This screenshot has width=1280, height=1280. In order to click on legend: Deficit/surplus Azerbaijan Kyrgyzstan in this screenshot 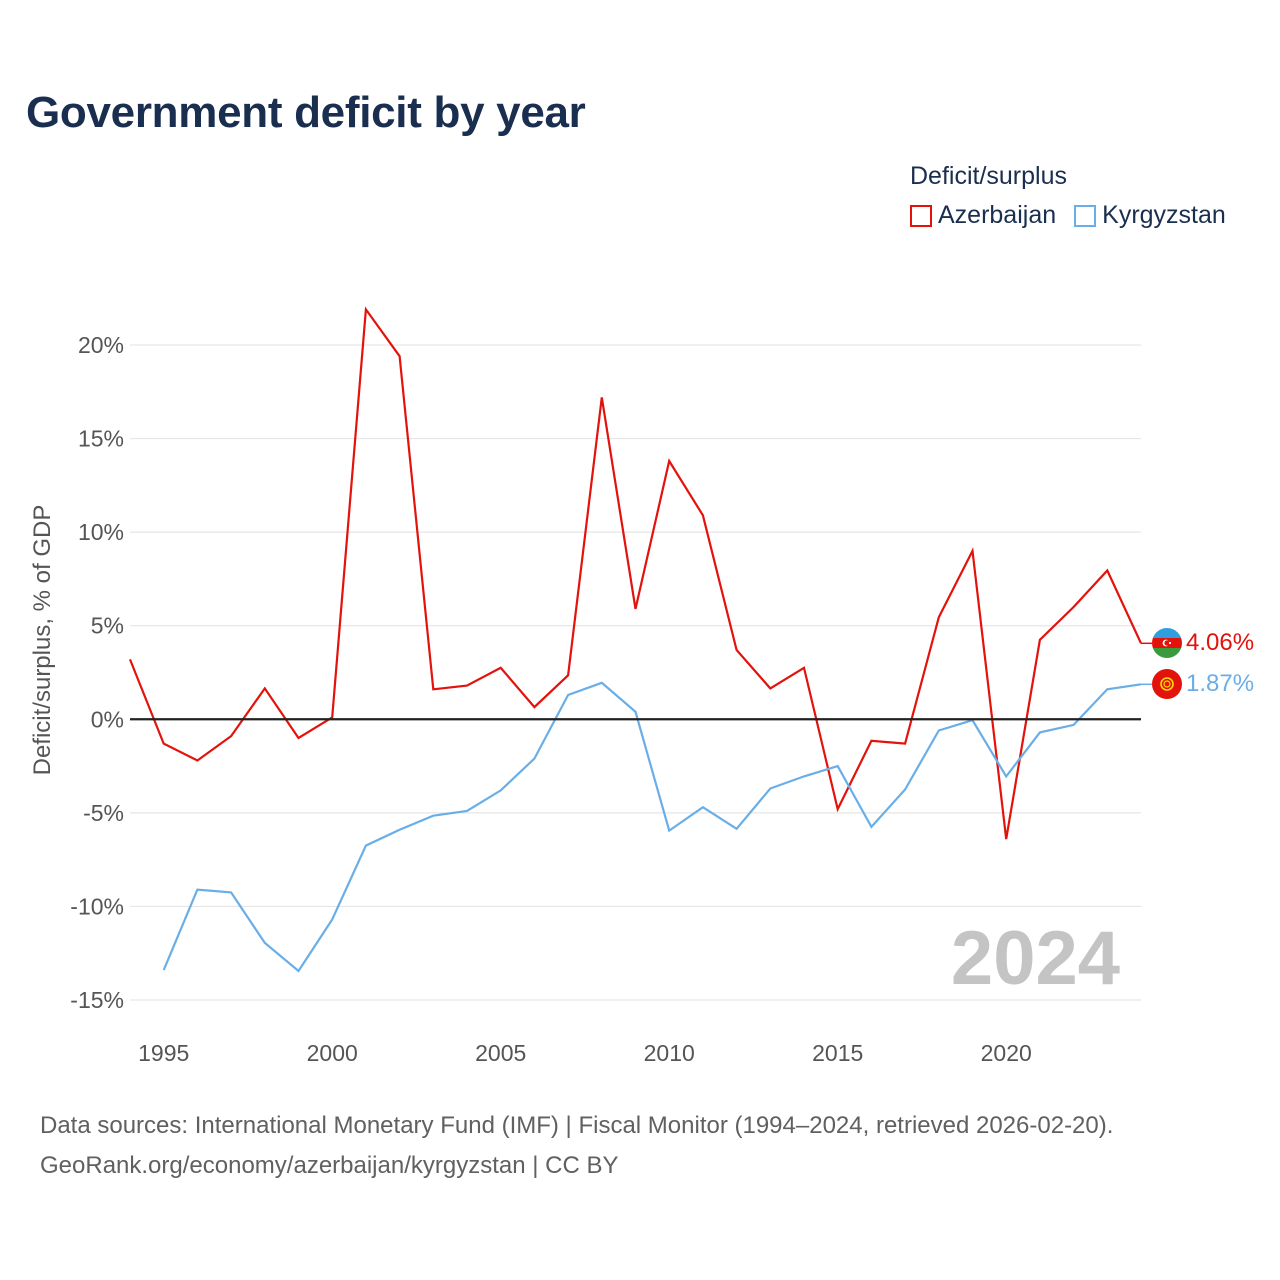, I will do `click(1077, 196)`.